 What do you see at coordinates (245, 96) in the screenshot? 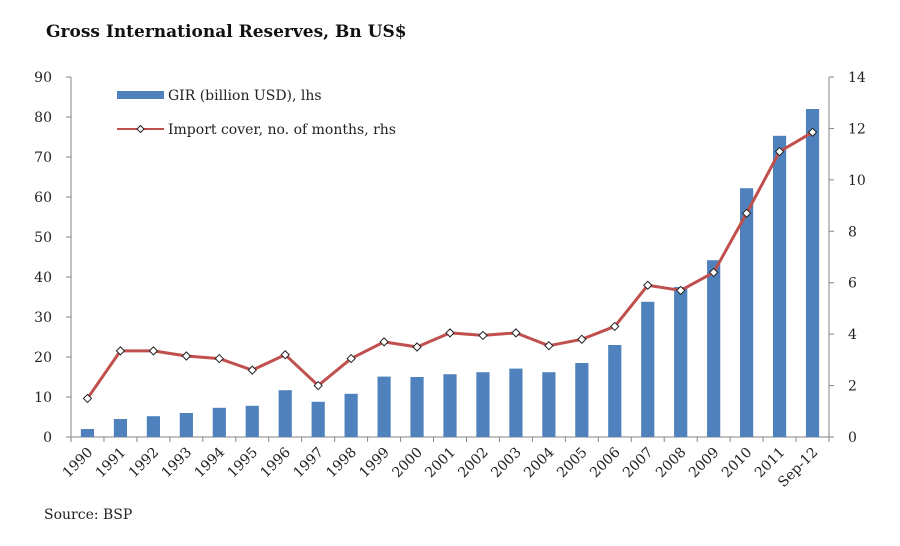
I see `legend-label-bar: GIR (billion USD), lhs` at bounding box center [245, 96].